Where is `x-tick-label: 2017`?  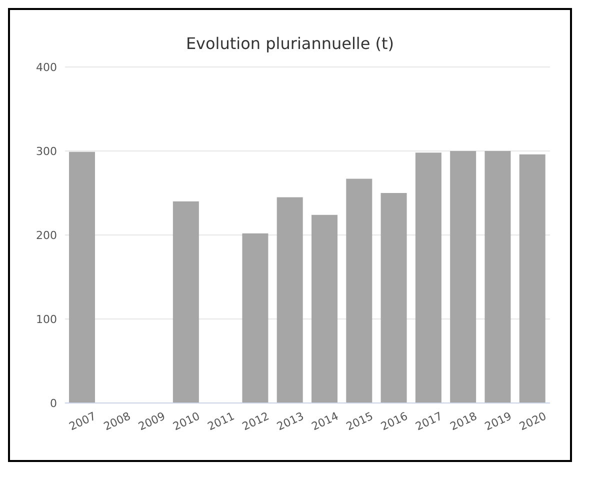 x-tick-label: 2017 is located at coordinates (429, 422).